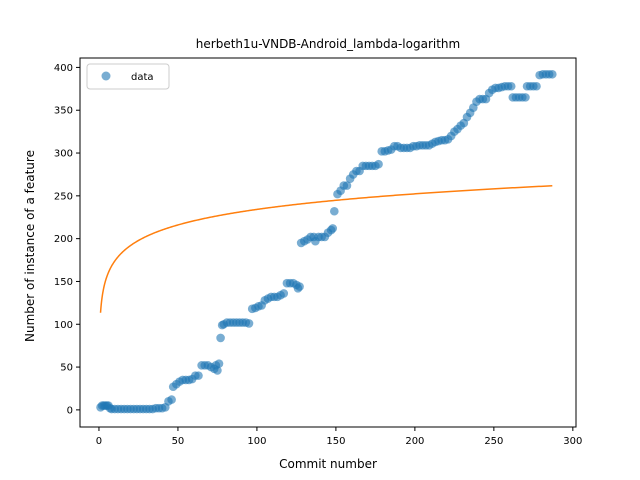 This screenshot has height=480, width=640. What do you see at coordinates (256, 441) in the screenshot?
I see `x-tick-label-100: 100` at bounding box center [256, 441].